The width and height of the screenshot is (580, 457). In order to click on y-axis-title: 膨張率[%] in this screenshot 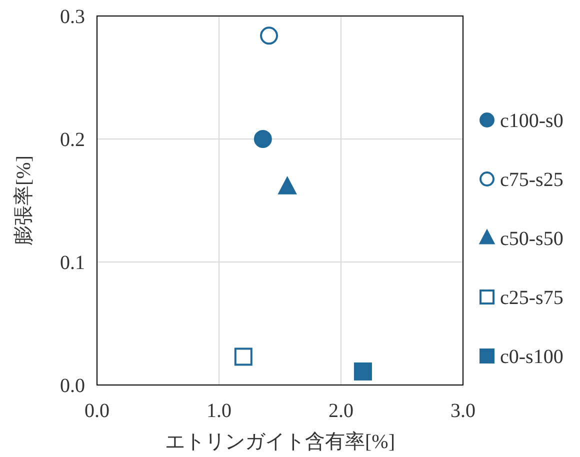, I will do `click(24, 201)`.